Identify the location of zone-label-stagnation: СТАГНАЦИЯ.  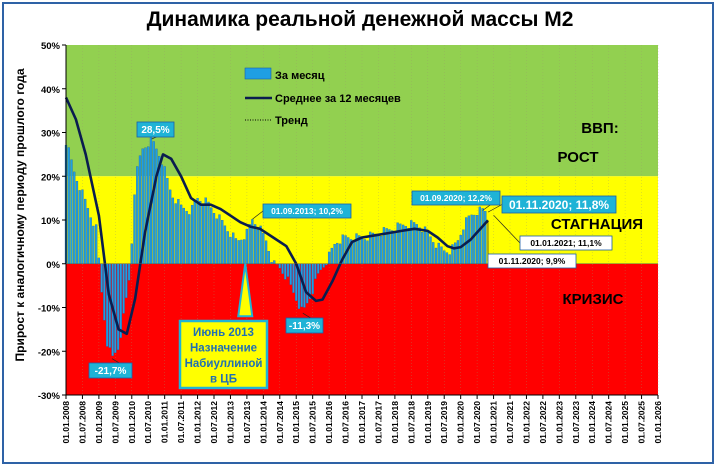
(597, 224).